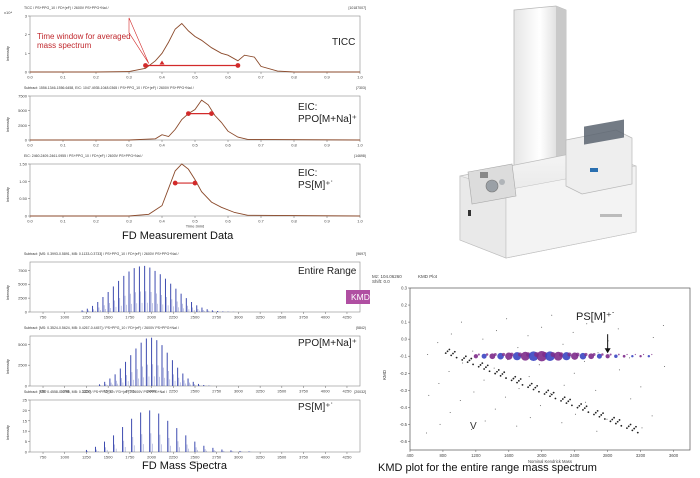 Image resolution: width=700 pixels, height=478 pixels. What do you see at coordinates (316, 185) in the screenshot?
I see `eic-ps-label-species: PS[M]⁺˙` at bounding box center [316, 185].